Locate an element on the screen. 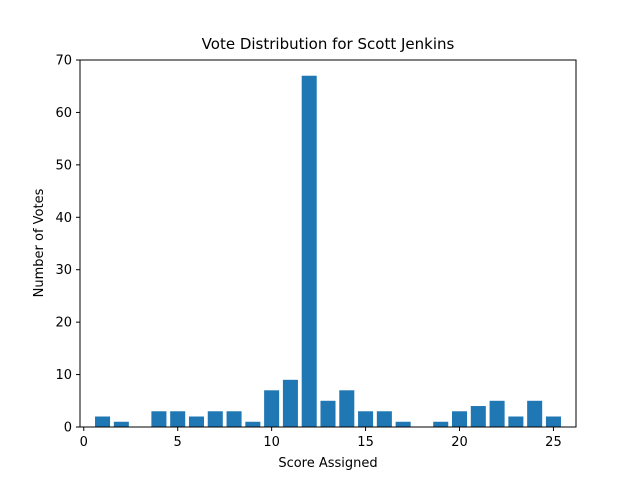 Image resolution: width=640 pixels, height=480 pixels. x-tick-label: 5 is located at coordinates (178, 442).